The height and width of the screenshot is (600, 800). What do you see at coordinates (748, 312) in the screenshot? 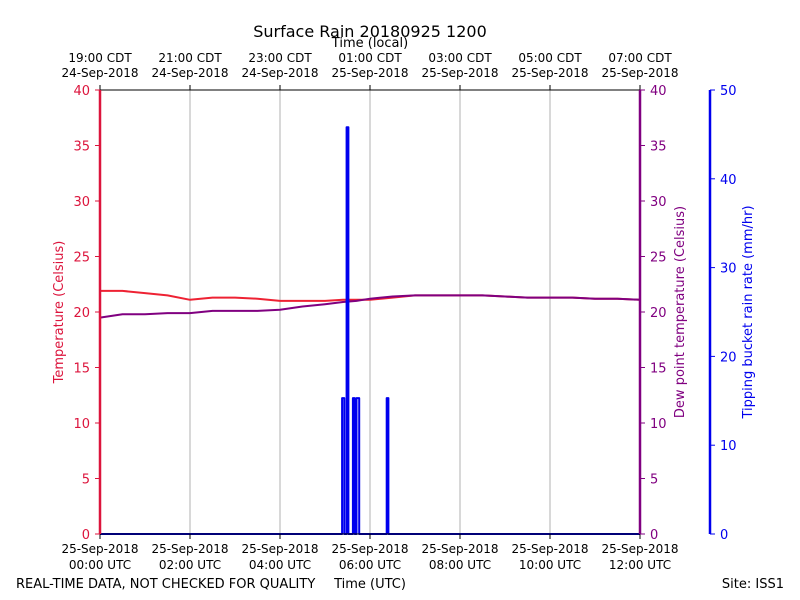
I see `y-right2-label: Tipping bucket rain rate (mm/hr)` at bounding box center [748, 312].